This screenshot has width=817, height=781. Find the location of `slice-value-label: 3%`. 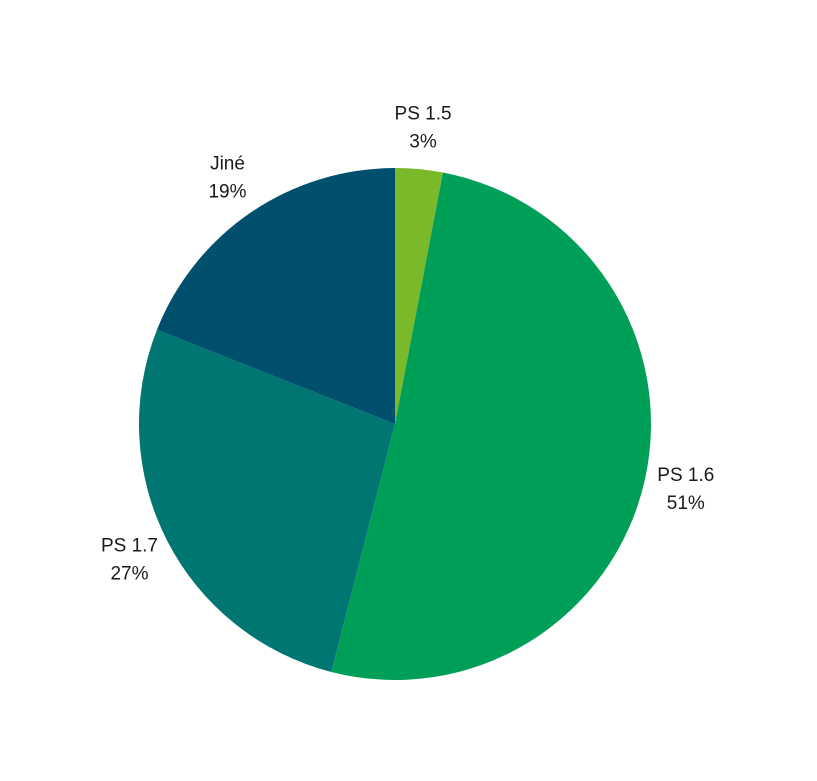

slice-value-label: 3% is located at coordinates (423, 141).